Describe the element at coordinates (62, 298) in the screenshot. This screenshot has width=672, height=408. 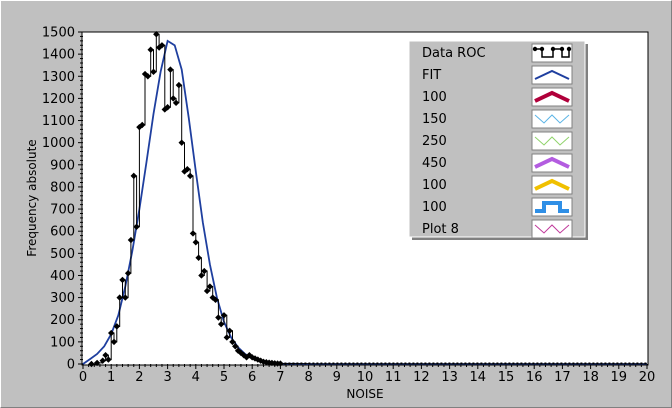
I see `y-tick-label: 300` at that location.